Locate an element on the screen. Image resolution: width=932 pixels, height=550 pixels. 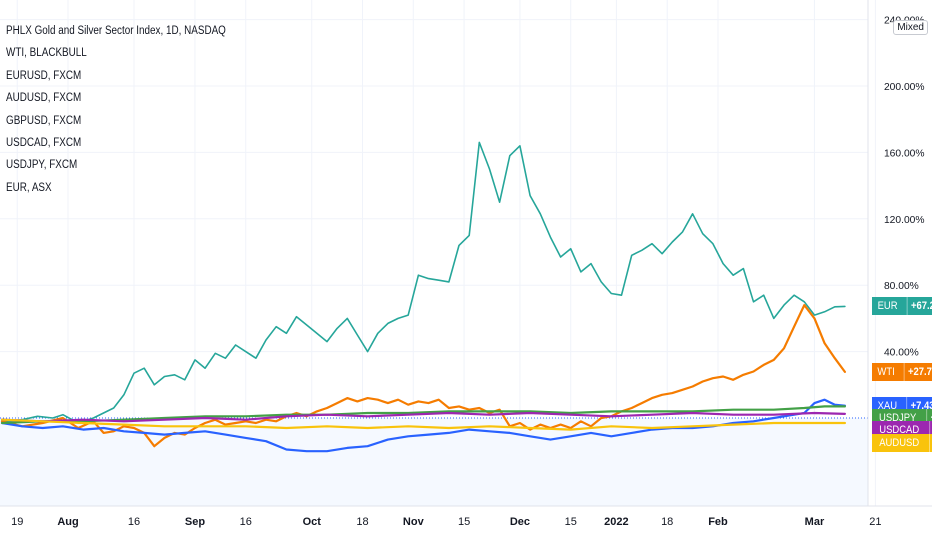
badge-value: +67.24% is located at coordinates (919, 306).